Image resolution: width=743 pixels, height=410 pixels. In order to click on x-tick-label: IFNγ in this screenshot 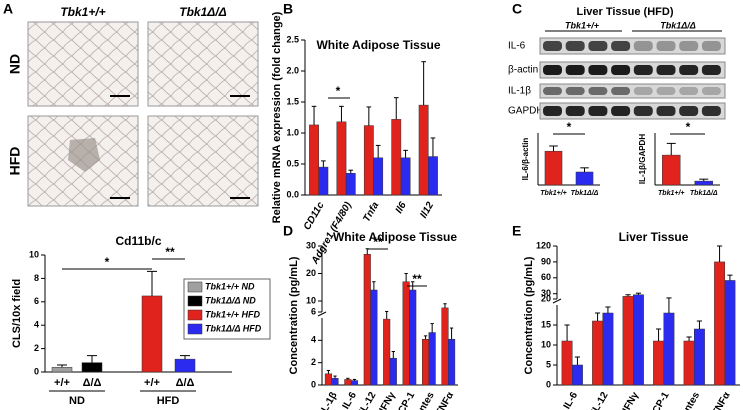, I will do `click(388, 400)`.